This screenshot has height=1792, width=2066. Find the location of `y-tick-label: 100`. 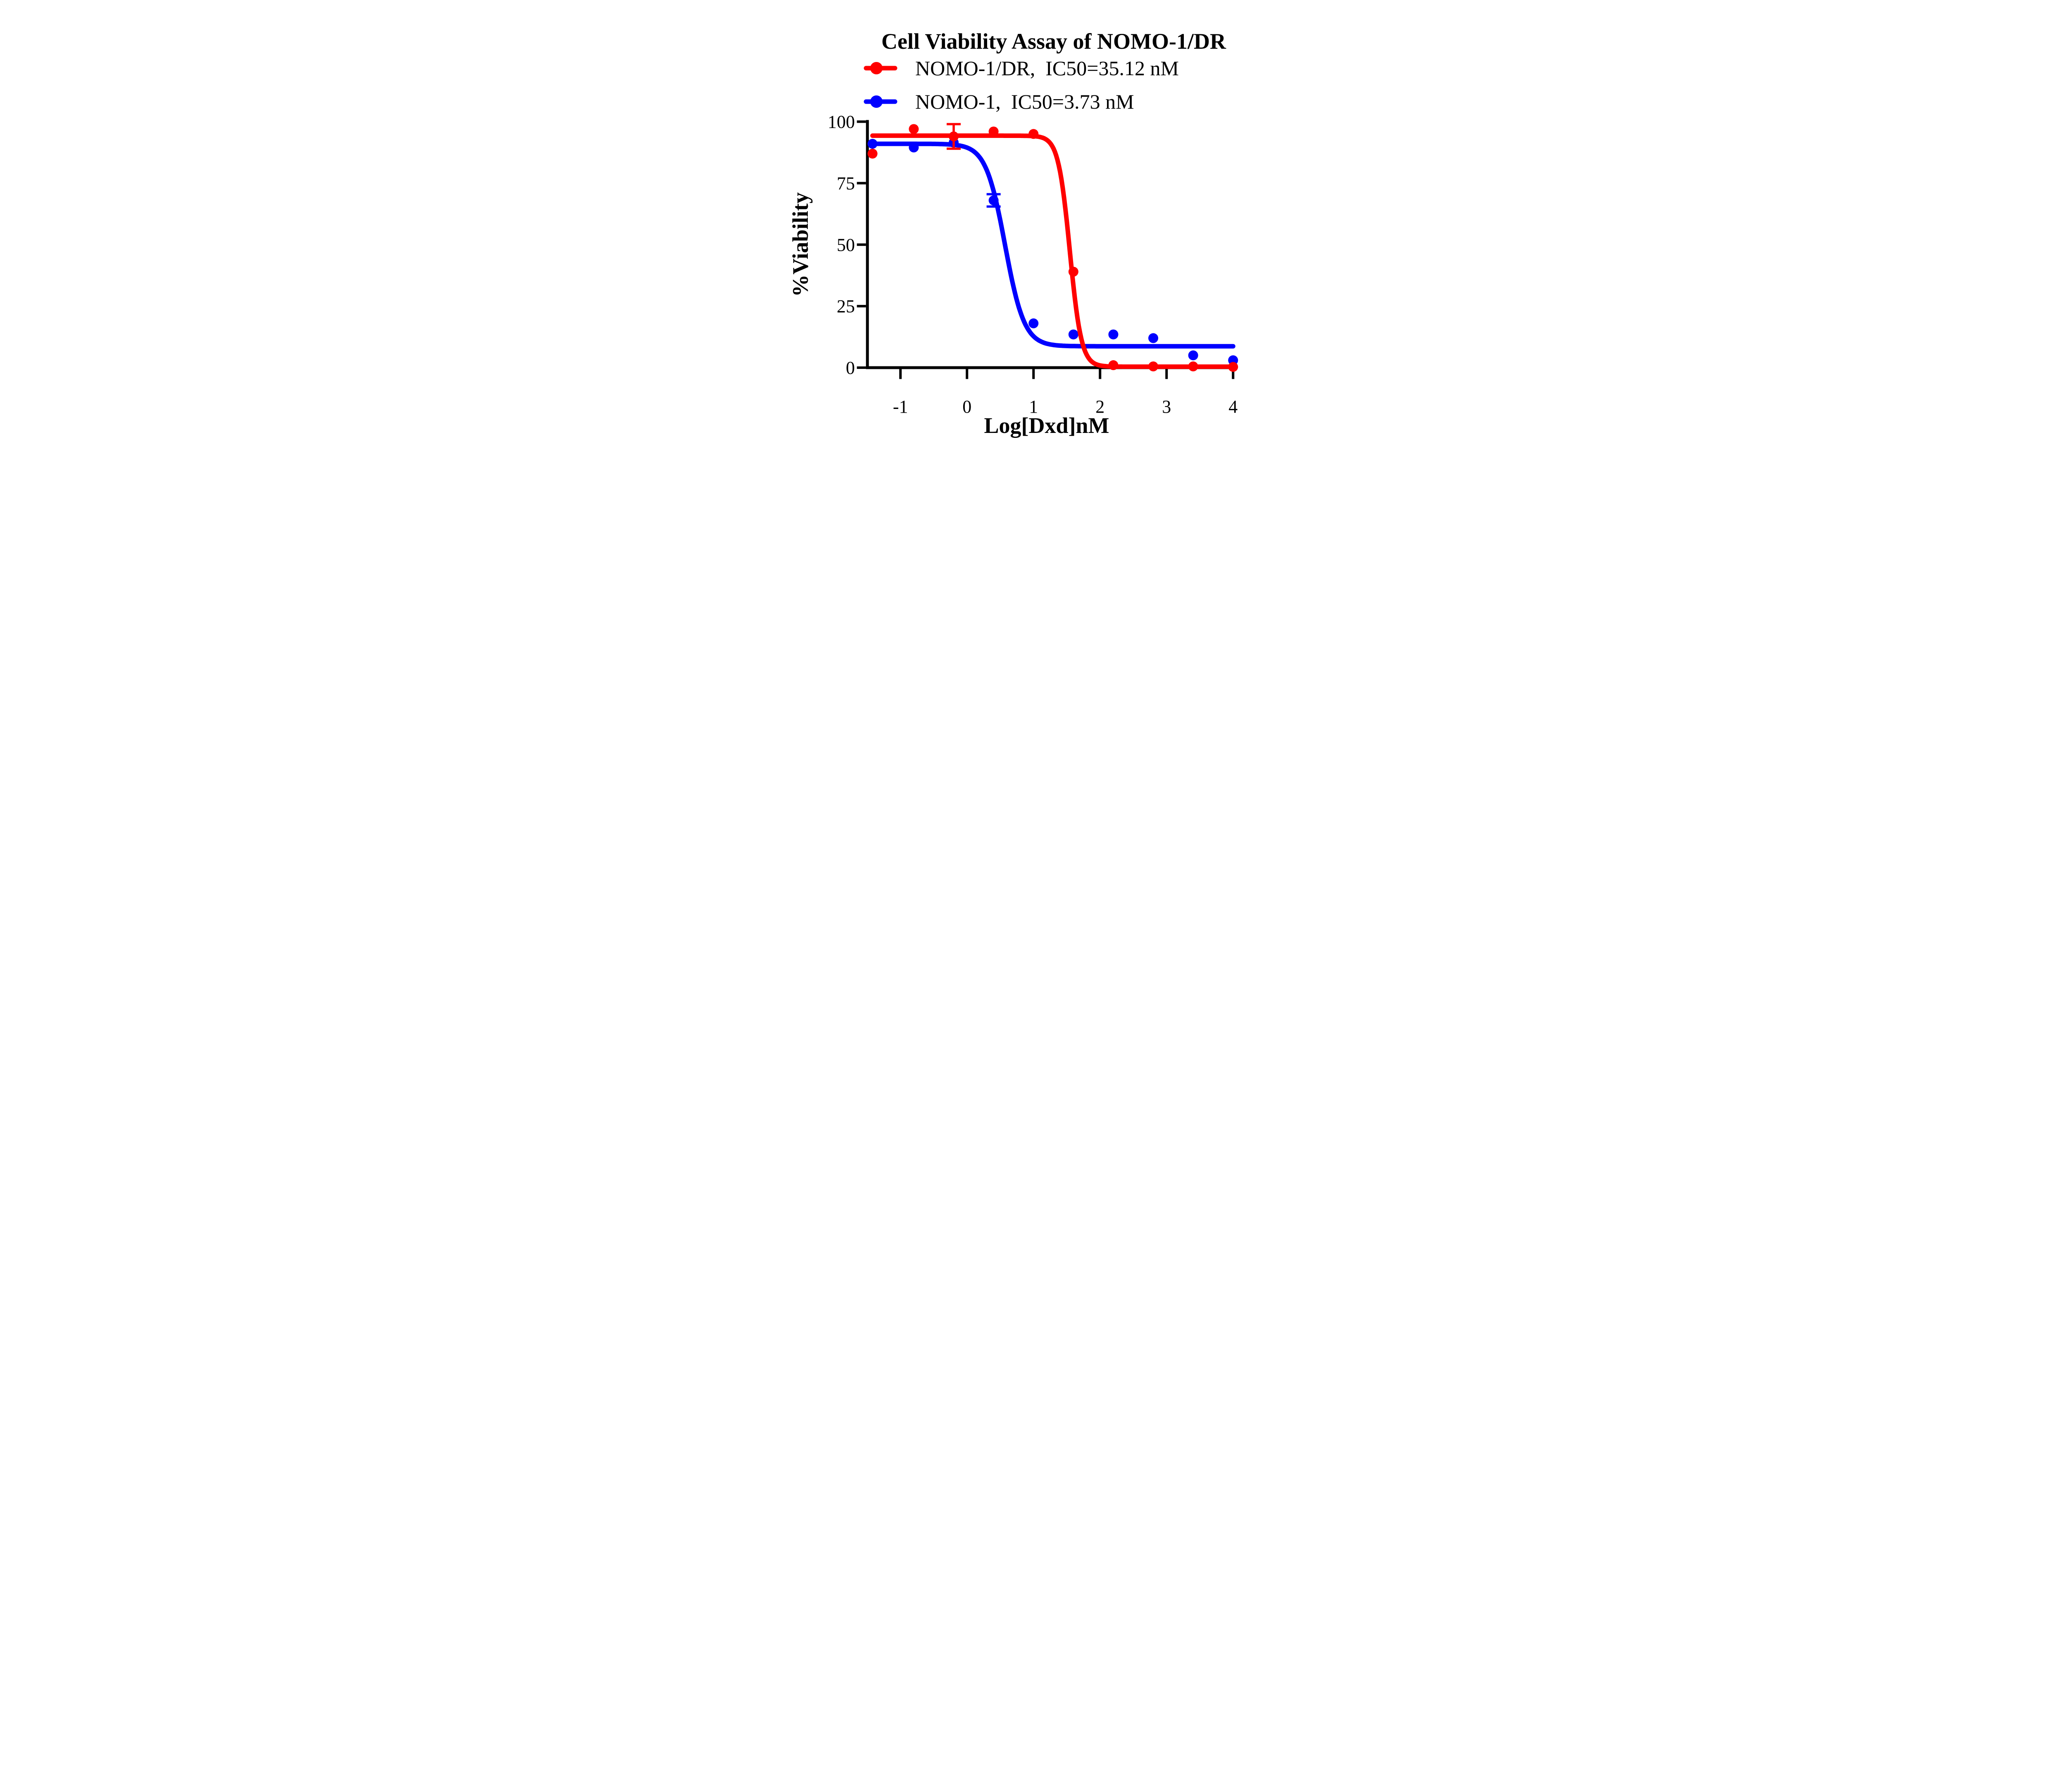

y-tick-label: 100 is located at coordinates (841, 122).